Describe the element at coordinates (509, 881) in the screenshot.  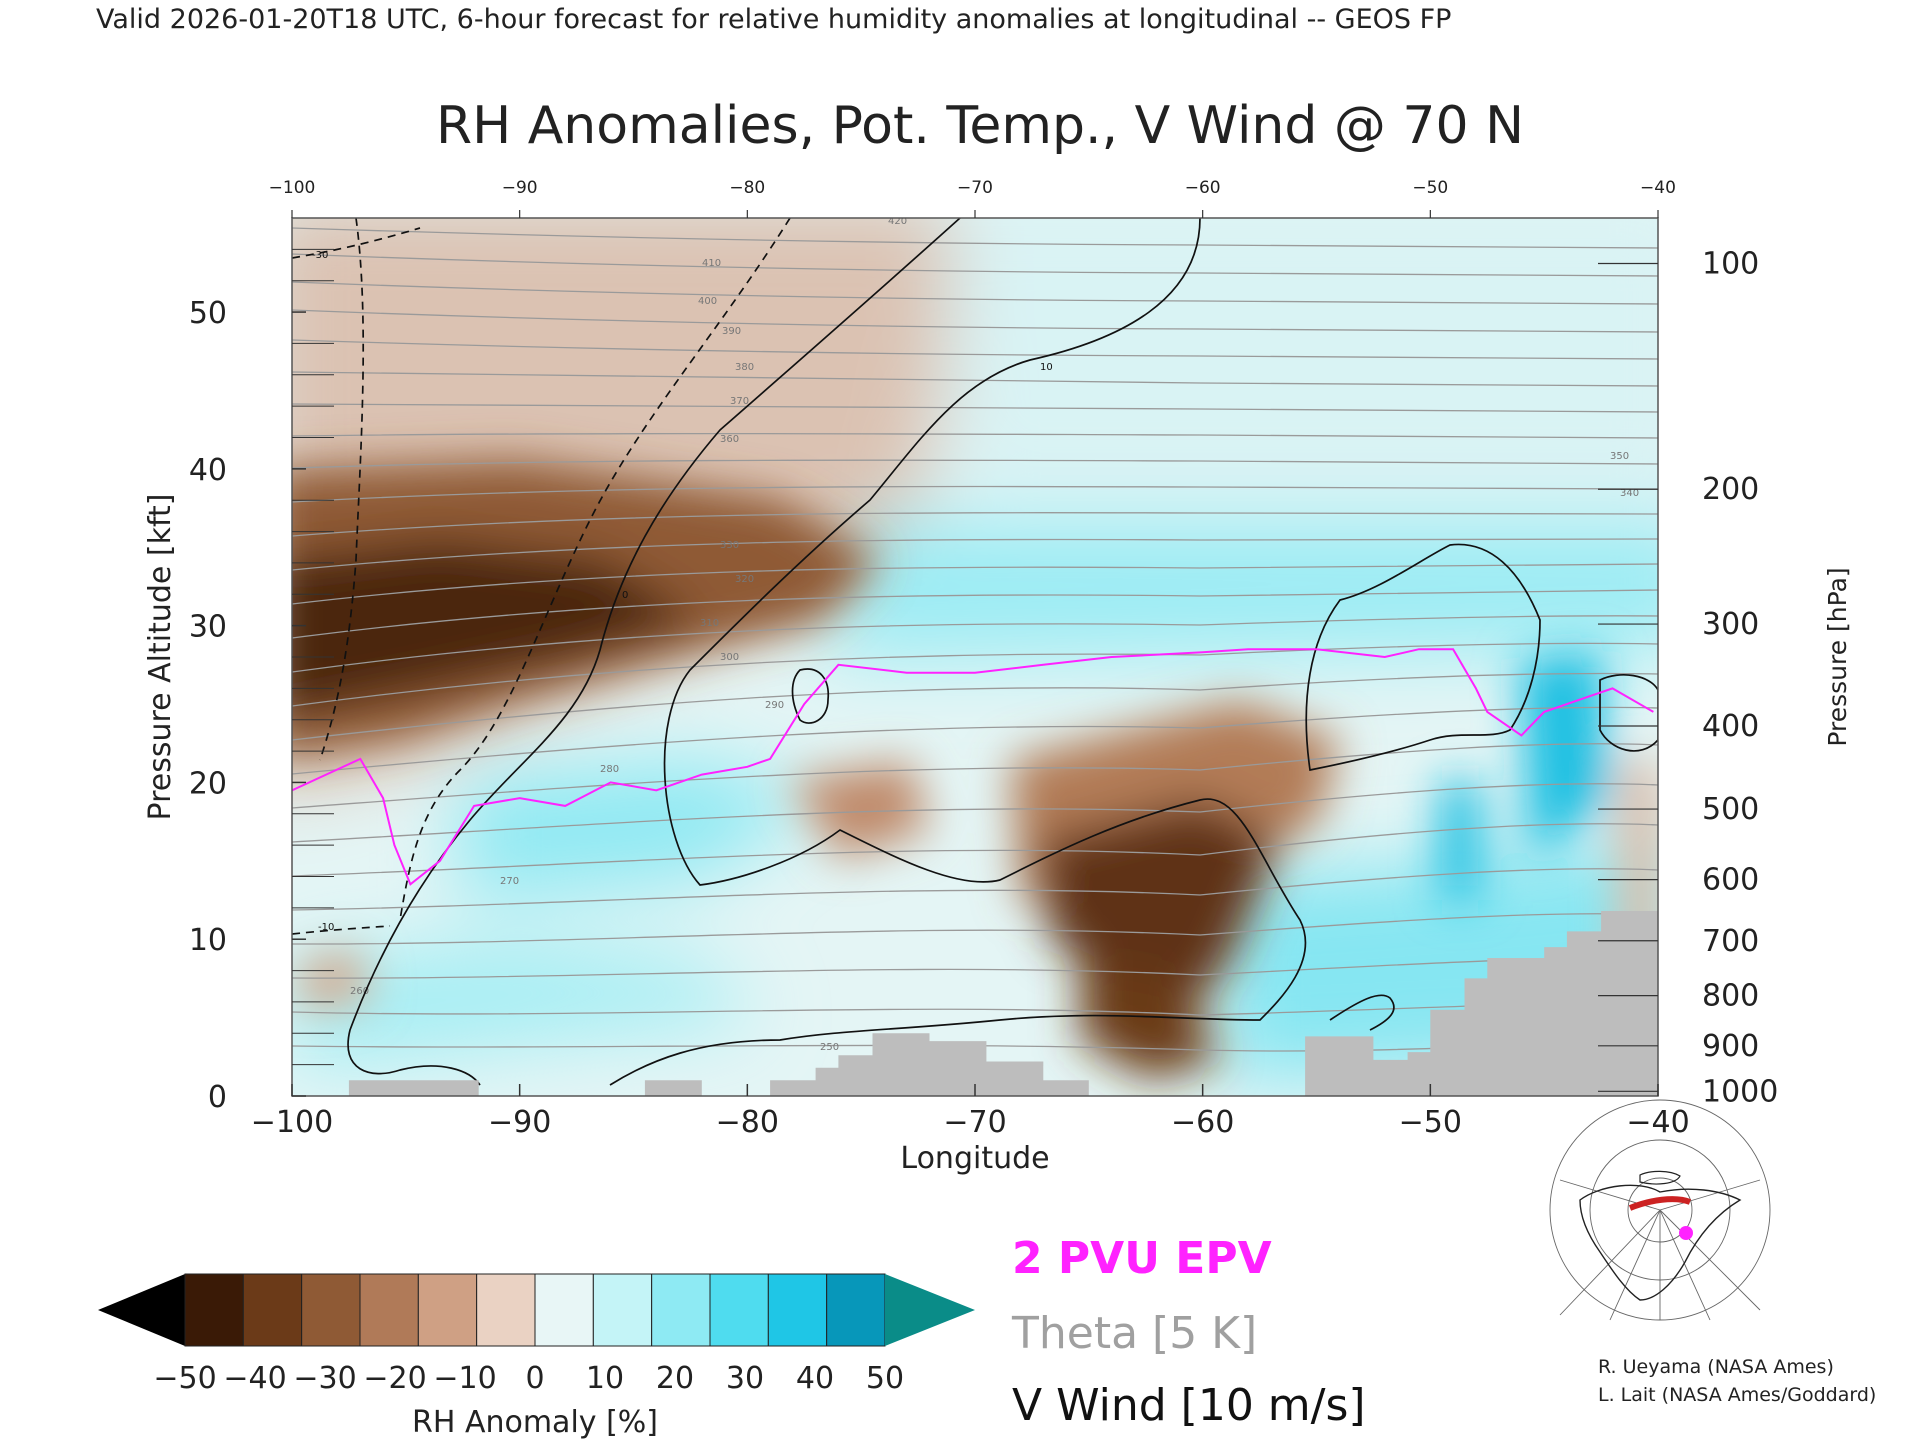
I see `theta-label: 270` at that location.